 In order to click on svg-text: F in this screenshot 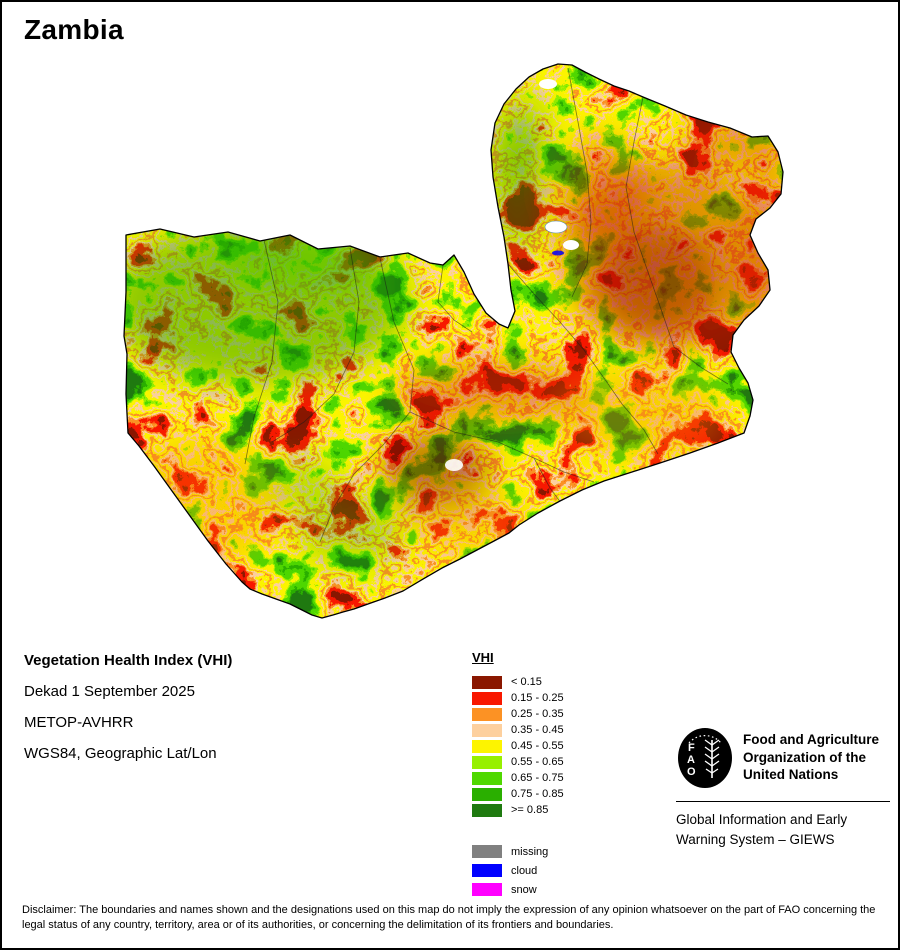, I will do `click(691, 748)`.